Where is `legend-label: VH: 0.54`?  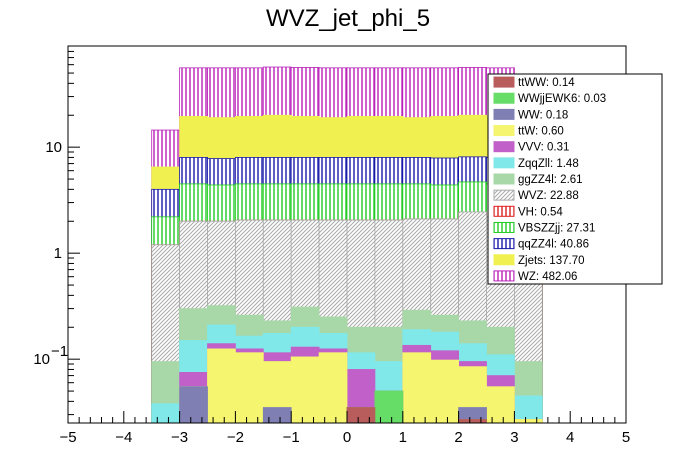 legend-label: VH: 0.54 is located at coordinates (540, 212).